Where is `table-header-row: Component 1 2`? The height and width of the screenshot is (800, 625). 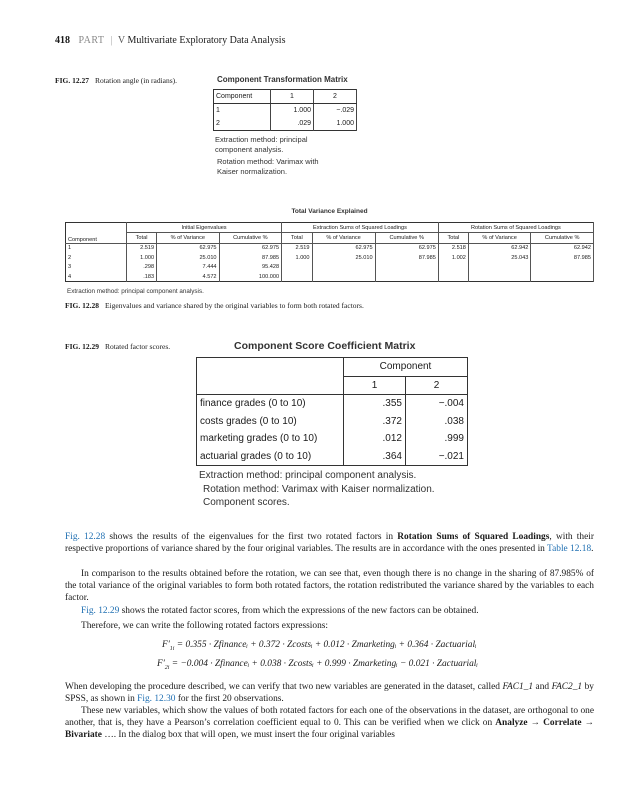 table-header-row: Component 1 2 is located at coordinates (285, 96).